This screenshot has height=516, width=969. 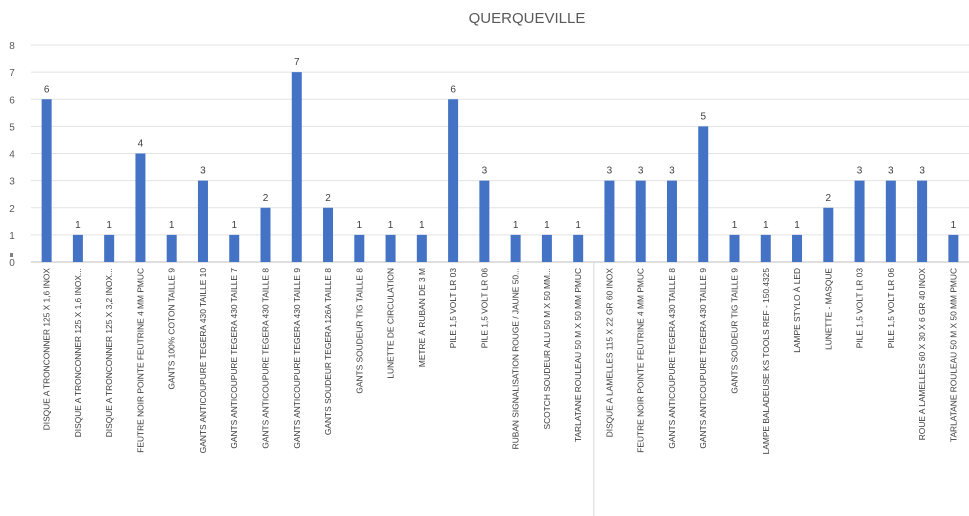 I want to click on y-tick-label: 3, so click(x=12, y=182).